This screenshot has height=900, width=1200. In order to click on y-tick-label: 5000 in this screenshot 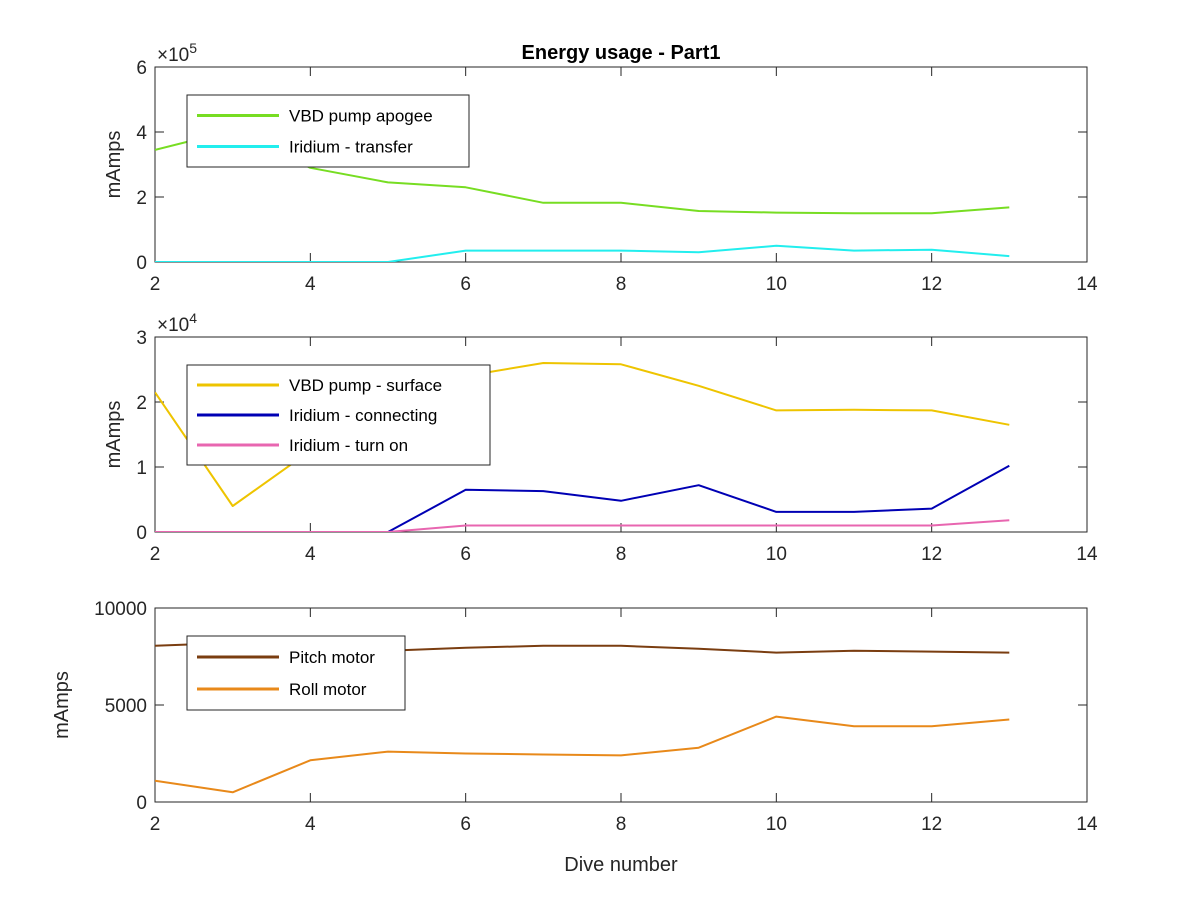, I will do `click(126, 706)`.